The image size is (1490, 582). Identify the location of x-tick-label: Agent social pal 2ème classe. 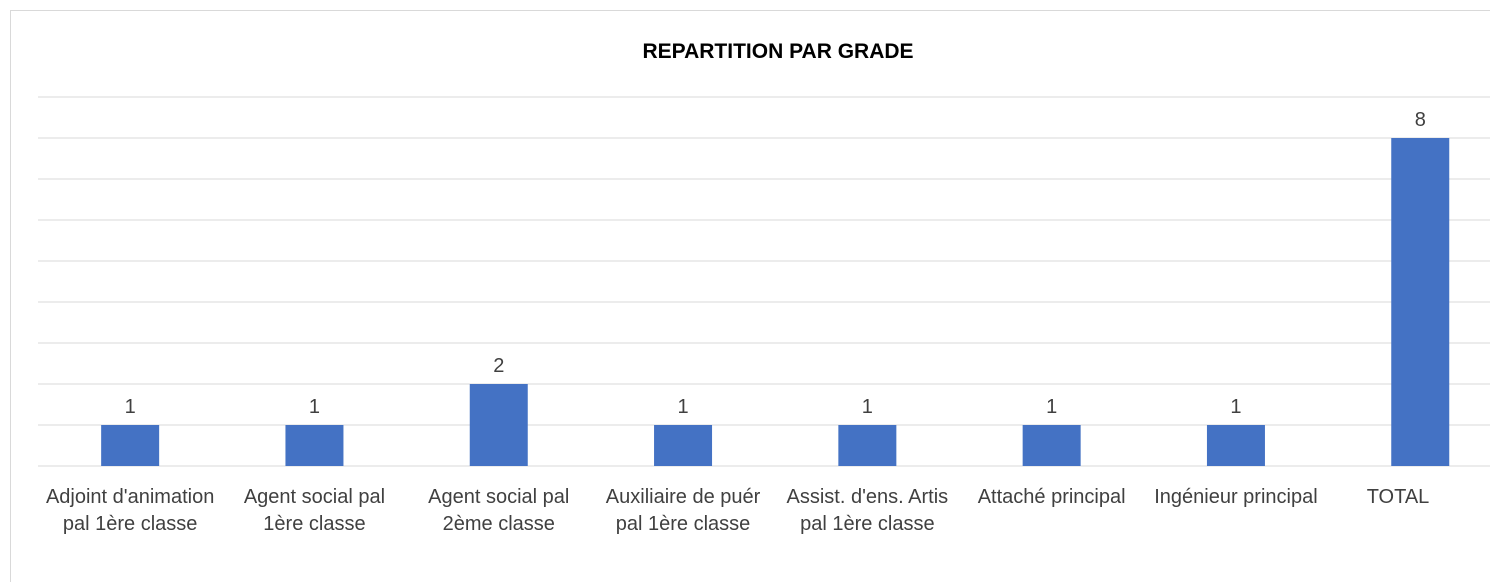
(499, 510).